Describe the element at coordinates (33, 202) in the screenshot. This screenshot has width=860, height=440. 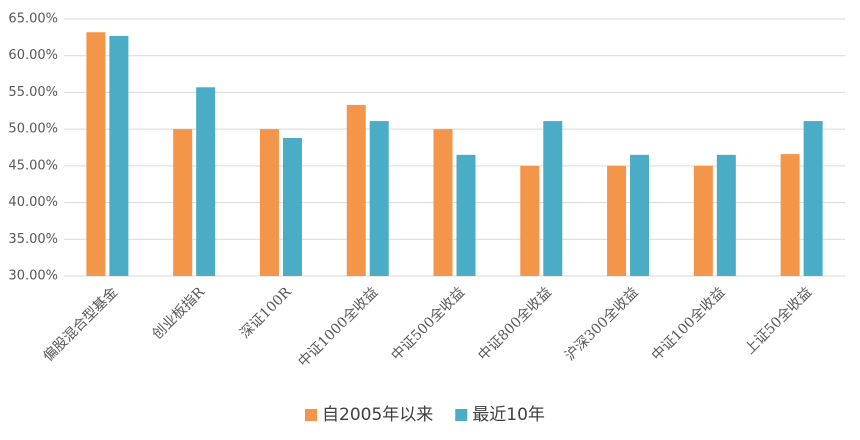
I see `y-tick-label: 40.00%` at that location.